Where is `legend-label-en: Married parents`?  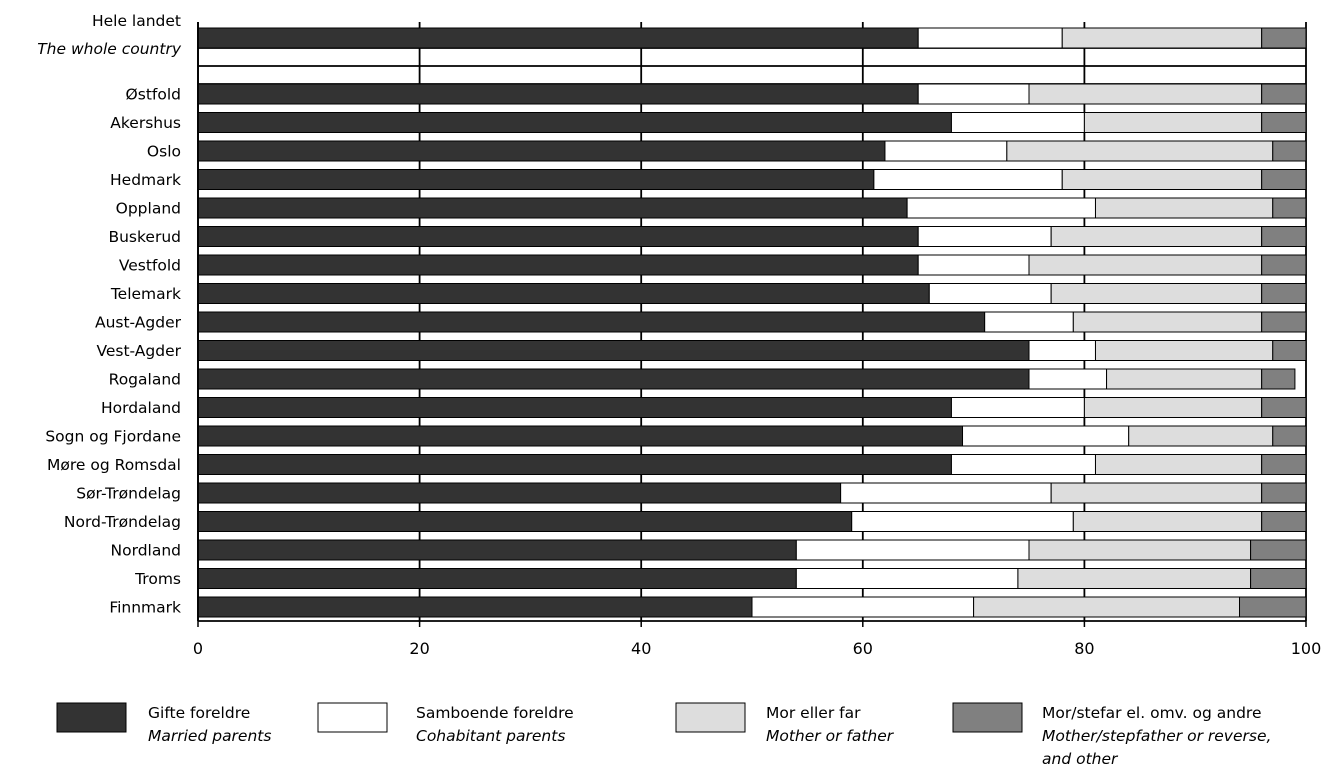
legend-label-en: Married parents is located at coordinates (209, 736).